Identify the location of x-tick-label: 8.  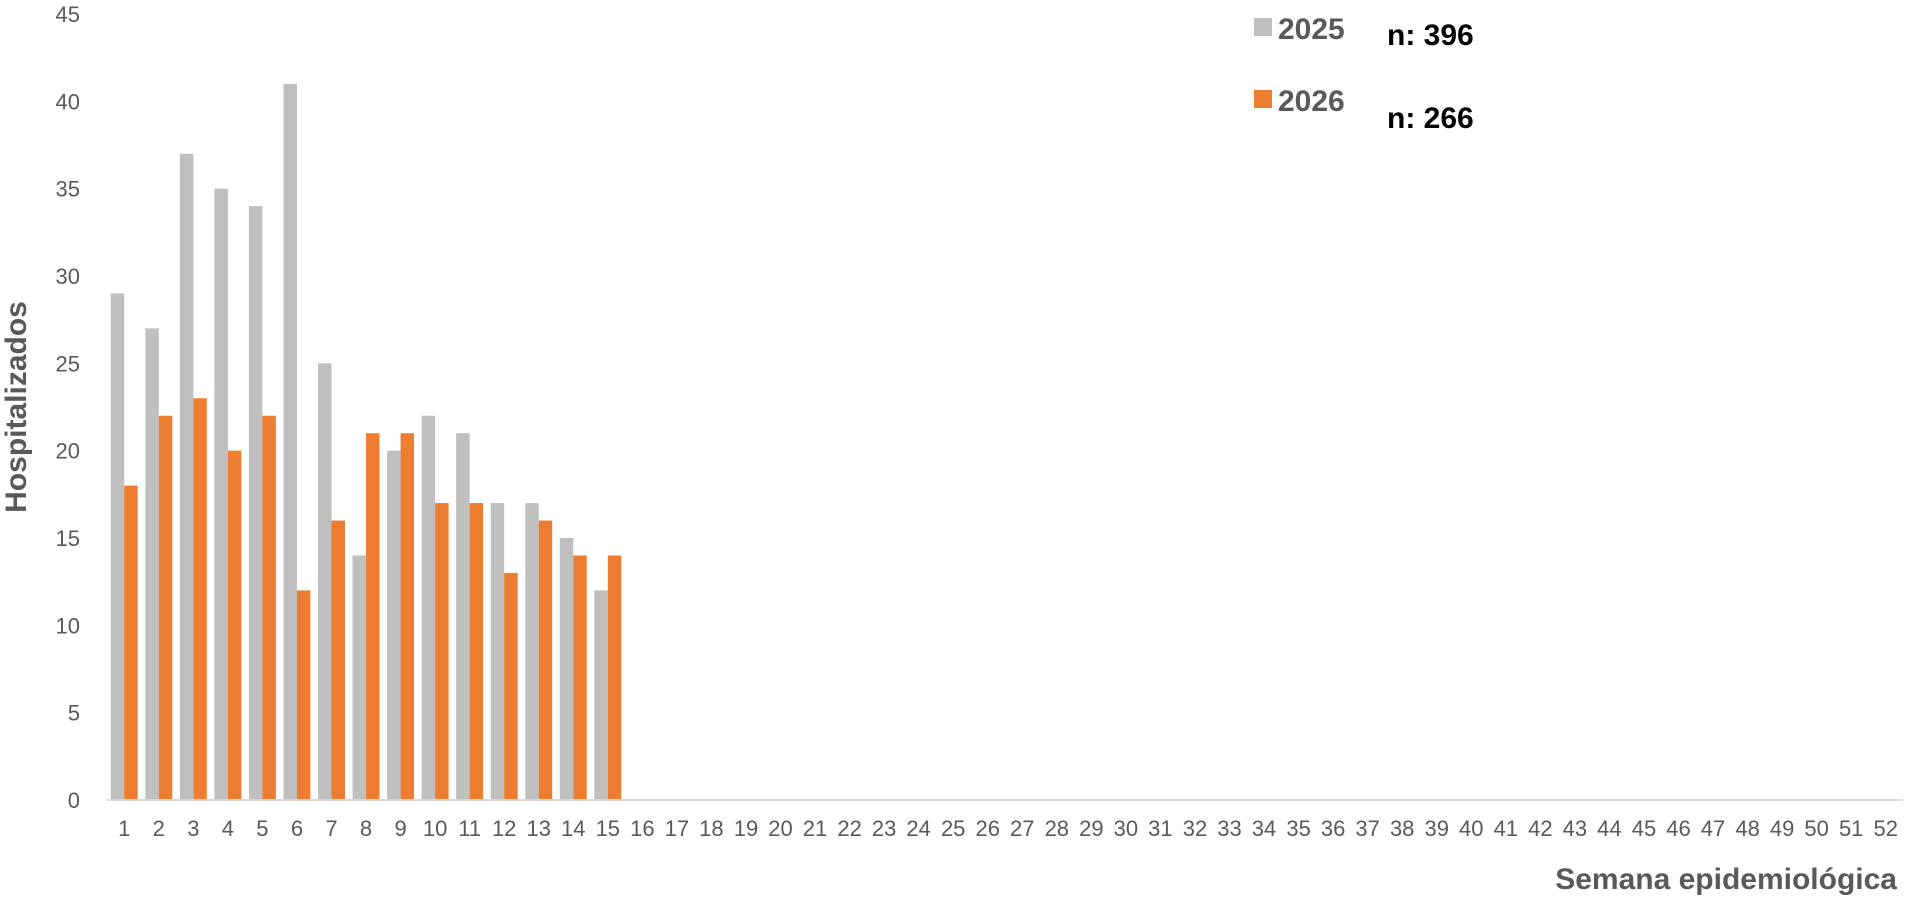
(366, 828).